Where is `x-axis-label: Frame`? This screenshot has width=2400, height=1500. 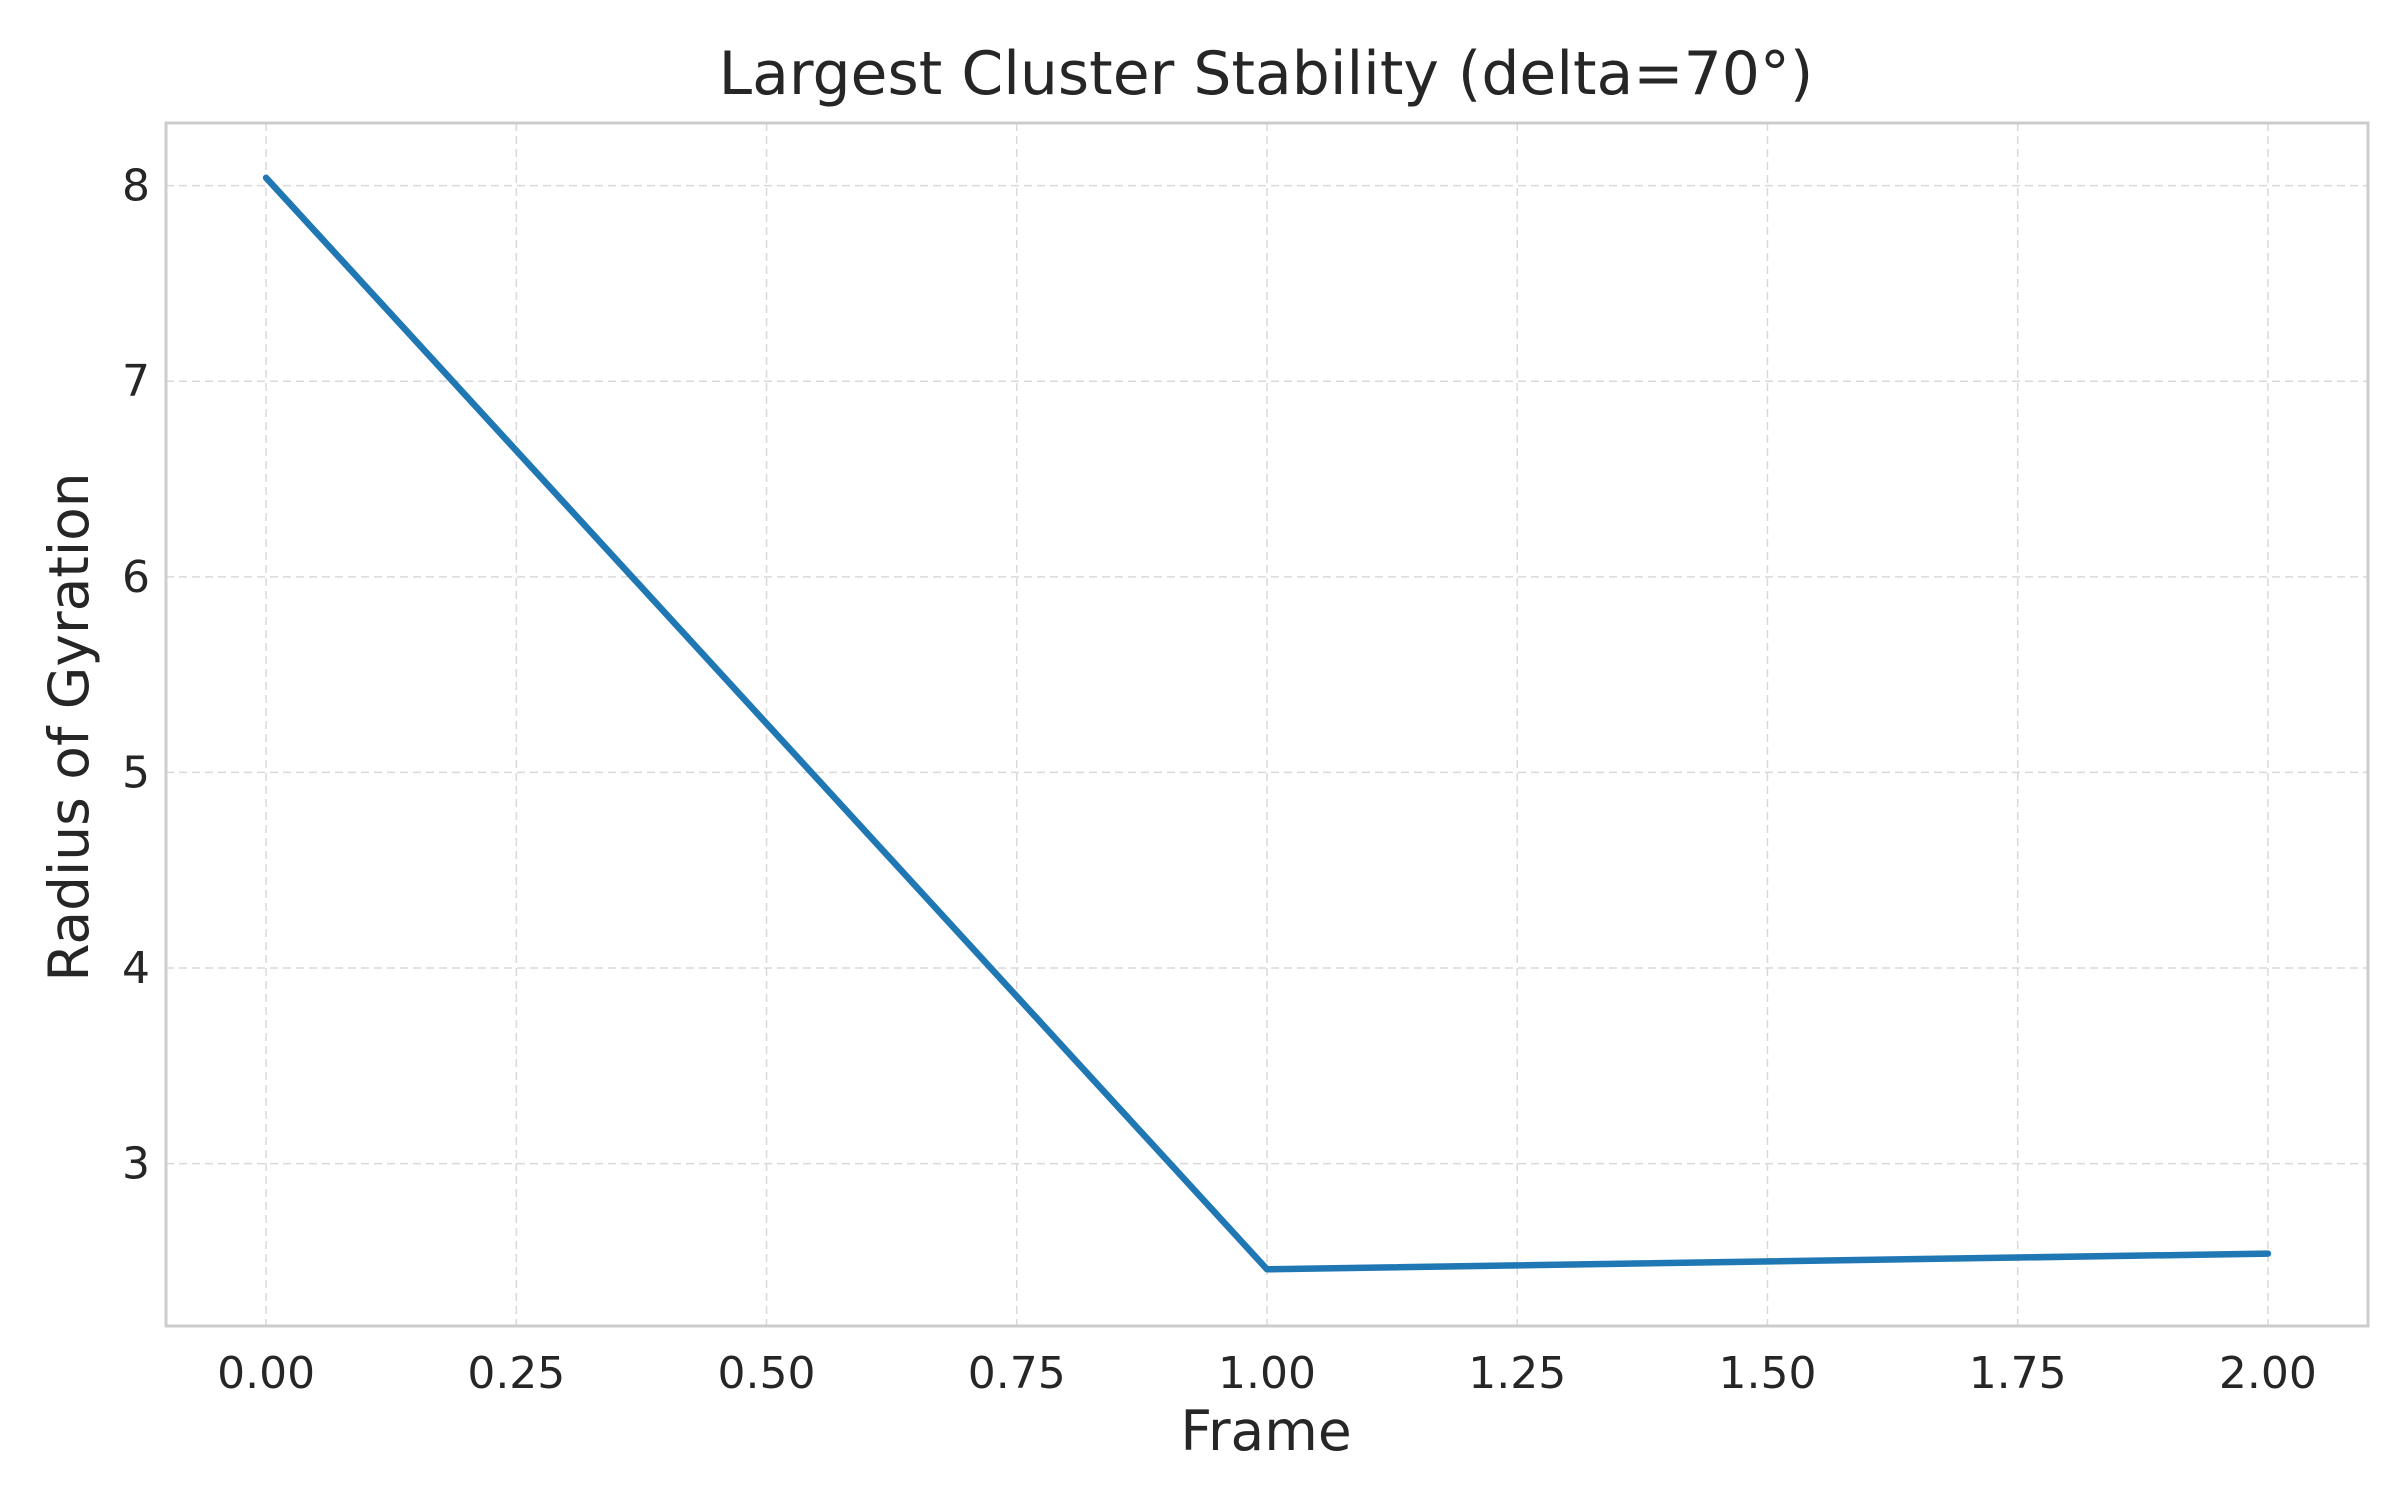 x-axis-label: Frame is located at coordinates (1265, 1431).